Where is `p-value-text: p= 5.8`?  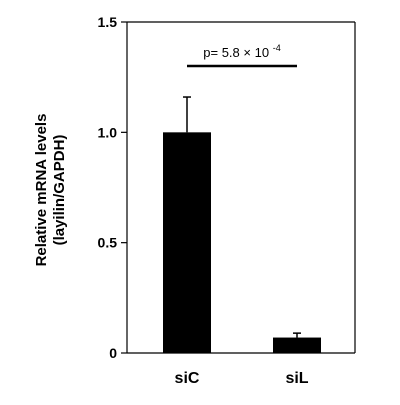 p-value-text: p= 5.8 is located at coordinates (221, 52).